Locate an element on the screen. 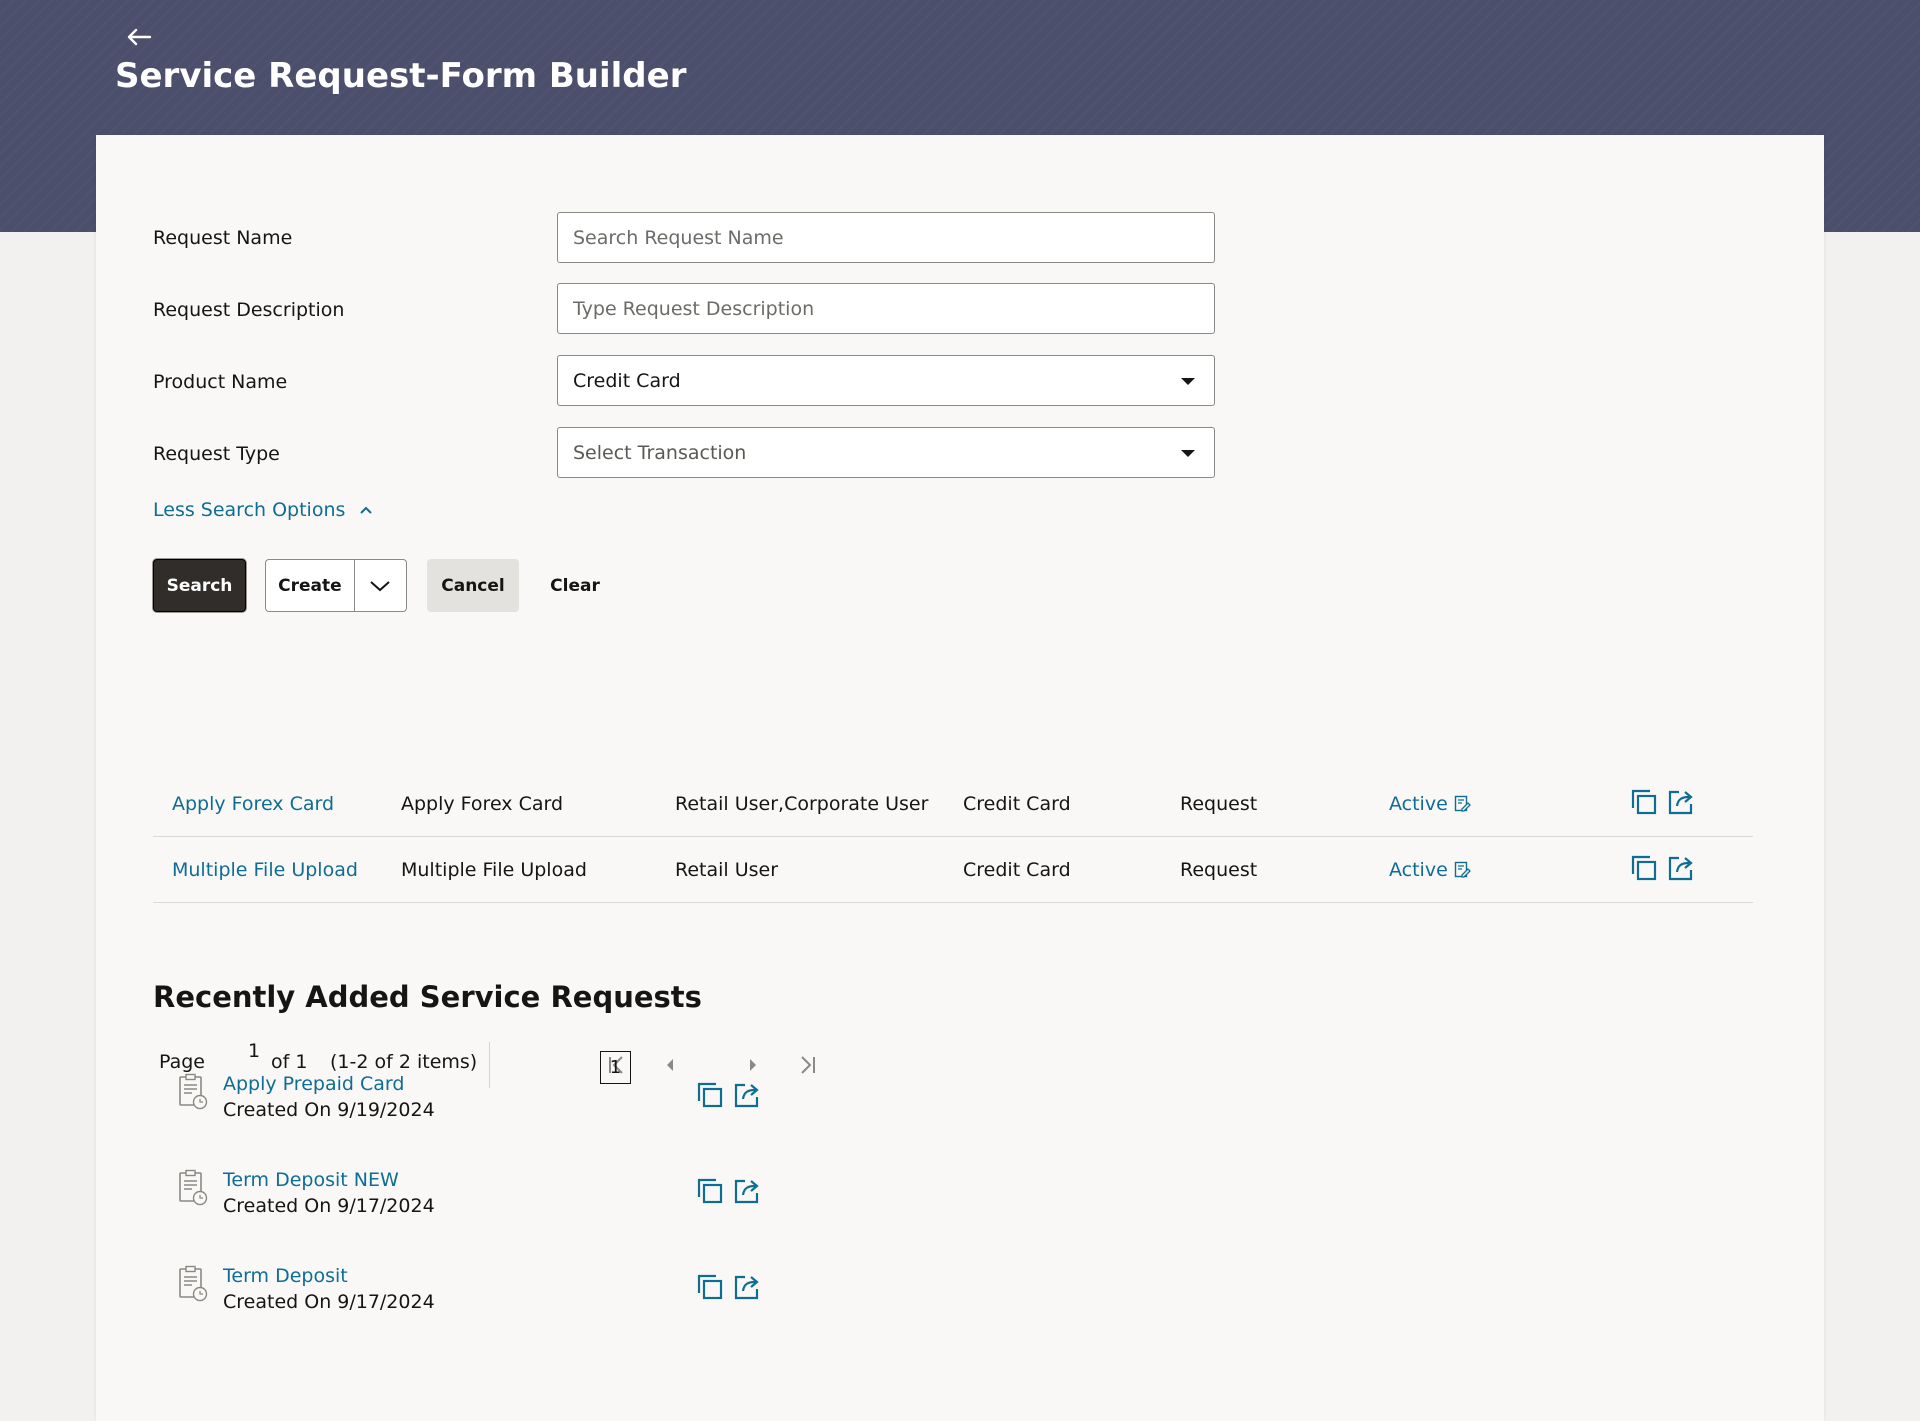 The image size is (1920, 1421). product-name-select: Credit Card is located at coordinates (886, 380).